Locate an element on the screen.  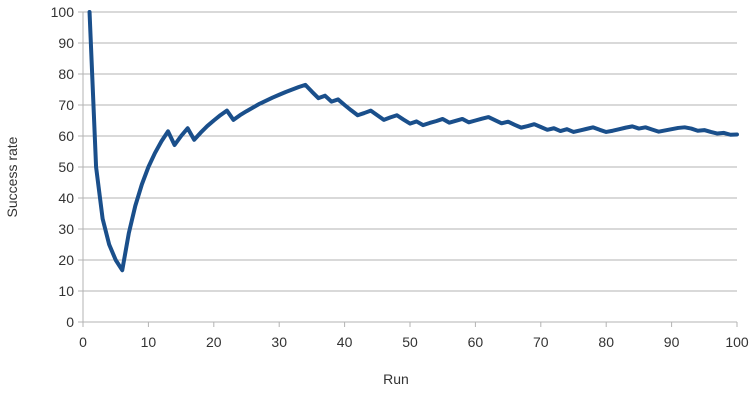
y-tick-label-40: 40 is located at coordinates (66, 198).